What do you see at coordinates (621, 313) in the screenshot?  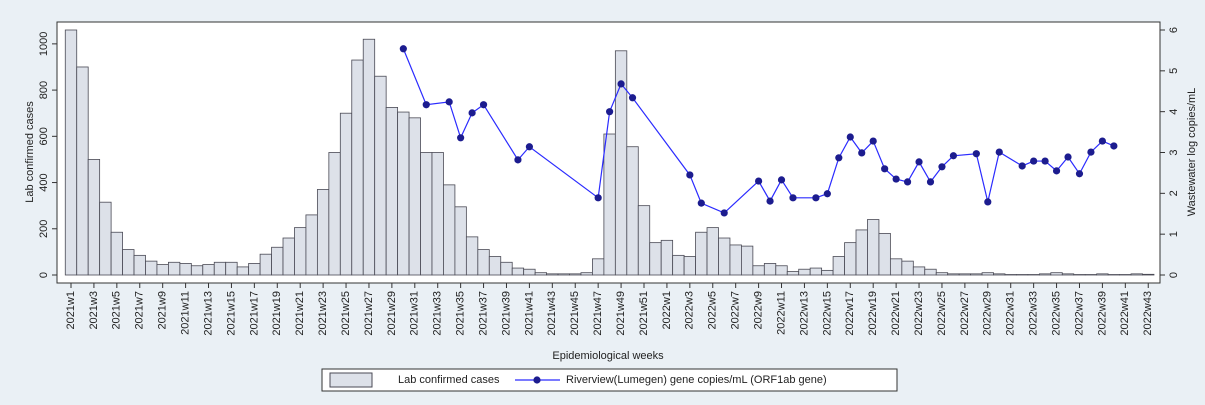 I see `x-tick-label: 2021w49` at bounding box center [621, 313].